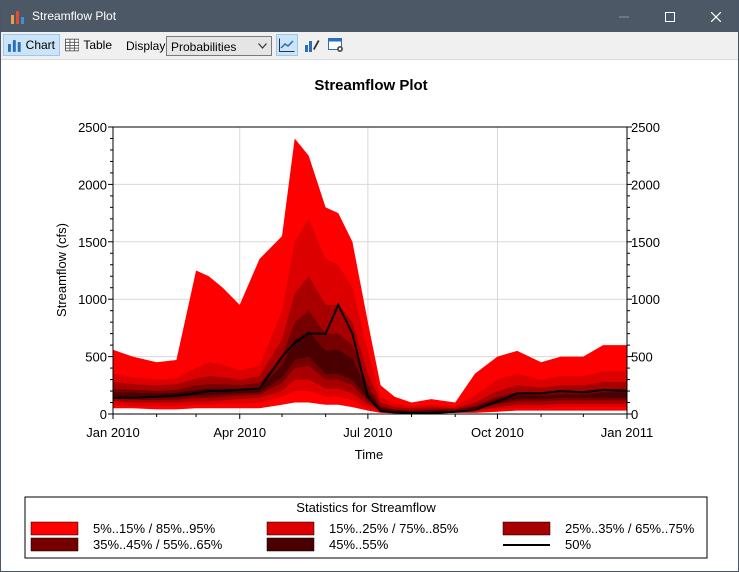  What do you see at coordinates (369, 454) in the screenshot?
I see `x-axis-label: Time` at bounding box center [369, 454].